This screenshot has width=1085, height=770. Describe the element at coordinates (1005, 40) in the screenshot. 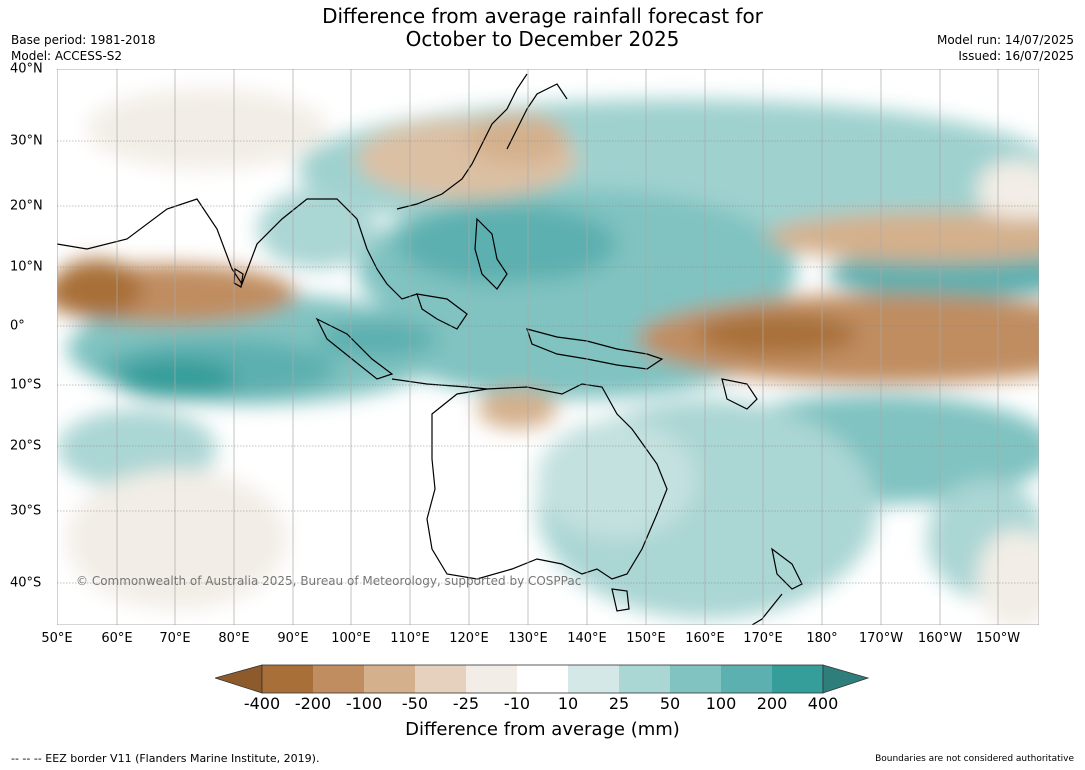

I see `model-run: Model run: 14/07/2025` at that location.